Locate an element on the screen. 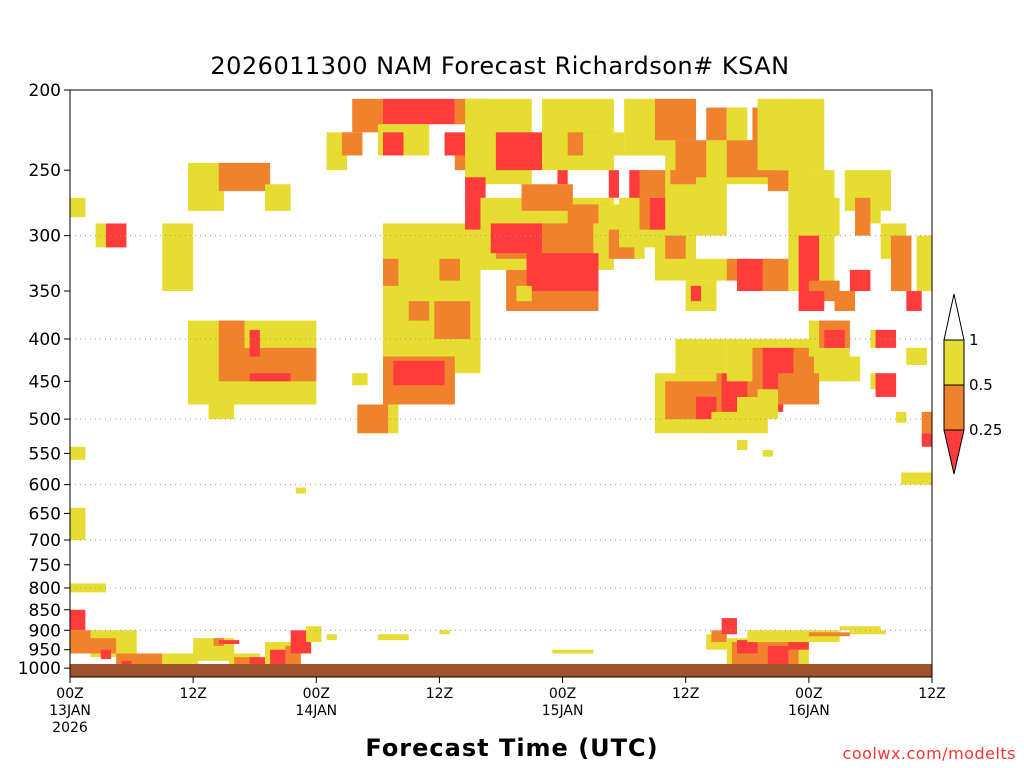 The width and height of the screenshot is (1024, 768). y-tick-label: 700 is located at coordinates (45, 541).